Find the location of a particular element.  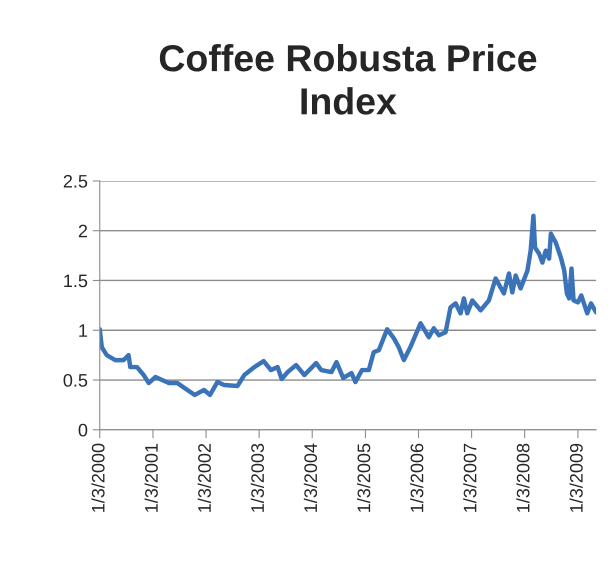

x-tick-label: 1/3/2007 is located at coordinates (469, 478).